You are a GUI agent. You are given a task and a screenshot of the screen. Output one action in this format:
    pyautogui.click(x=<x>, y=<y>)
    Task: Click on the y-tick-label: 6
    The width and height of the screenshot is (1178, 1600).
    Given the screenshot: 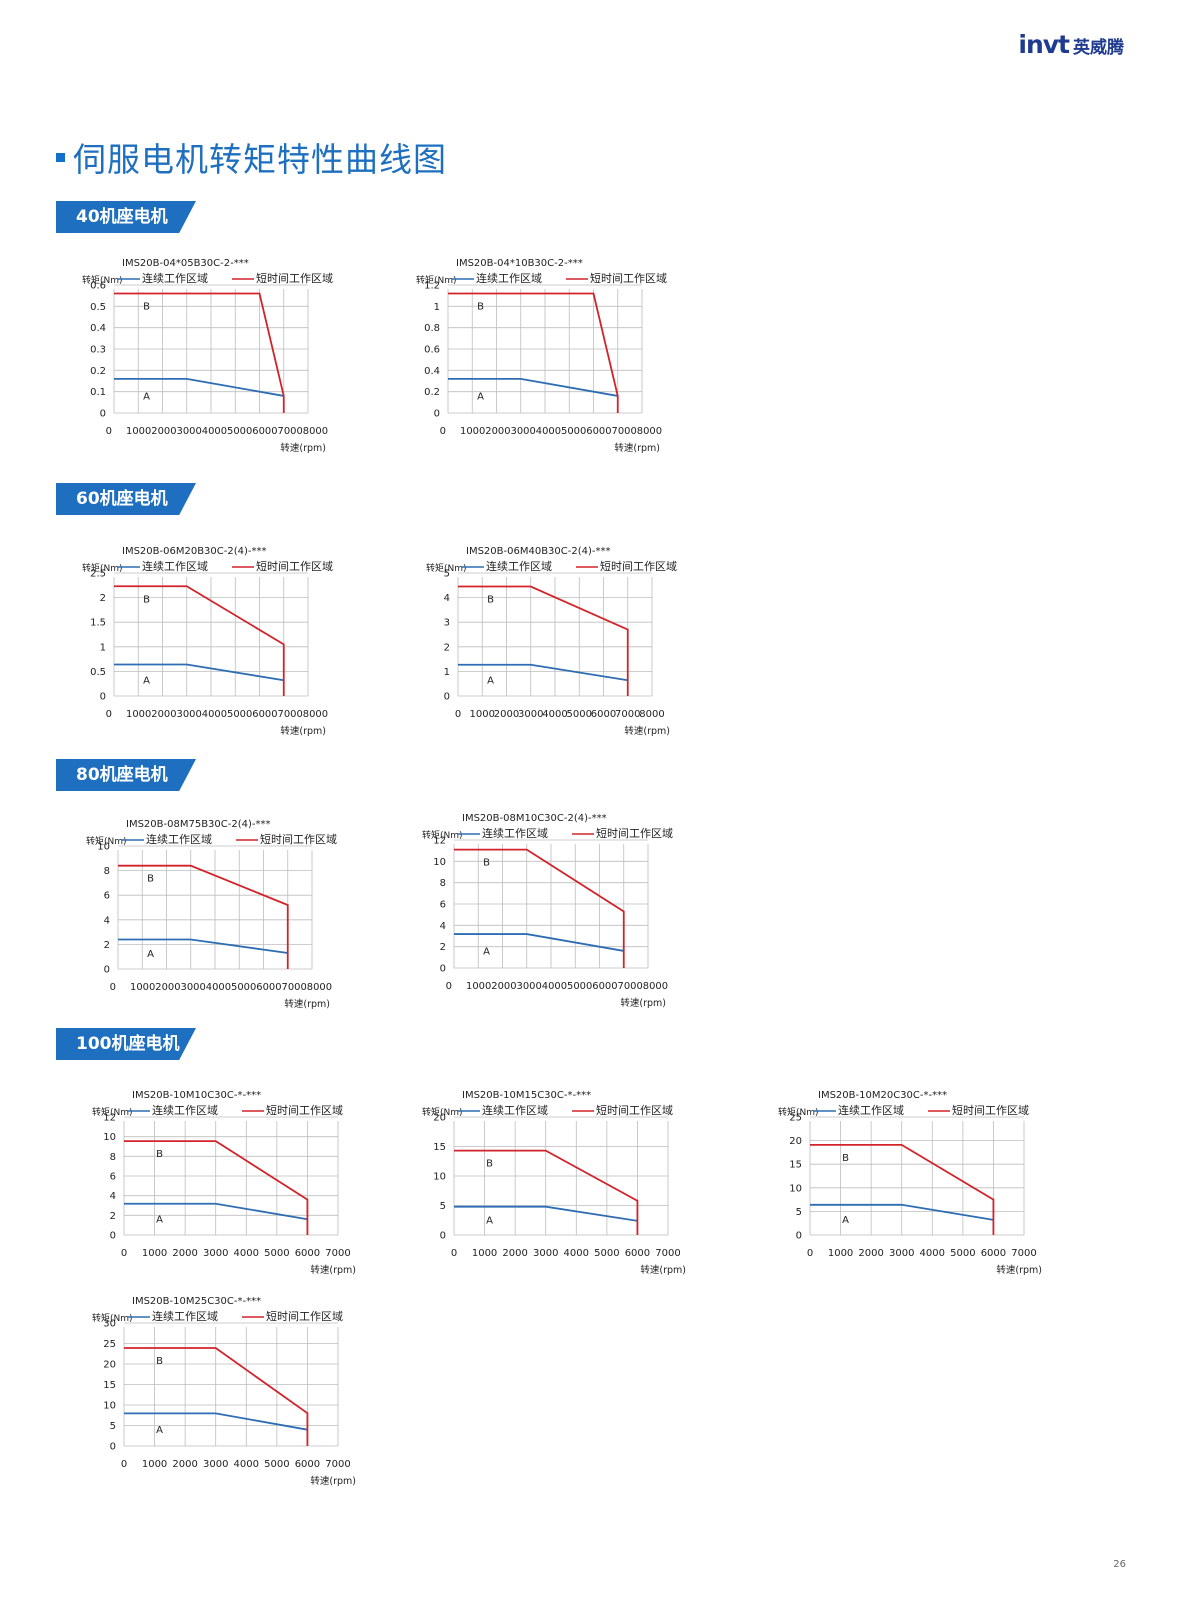 What is the action you would take?
    pyautogui.click(x=107, y=896)
    